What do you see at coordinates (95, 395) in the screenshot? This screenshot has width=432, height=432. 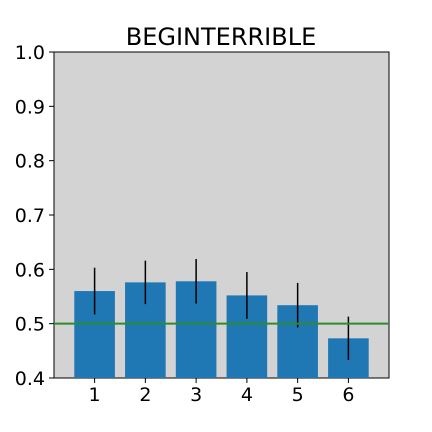 I see `x-tick-label-1: 1` at bounding box center [95, 395].